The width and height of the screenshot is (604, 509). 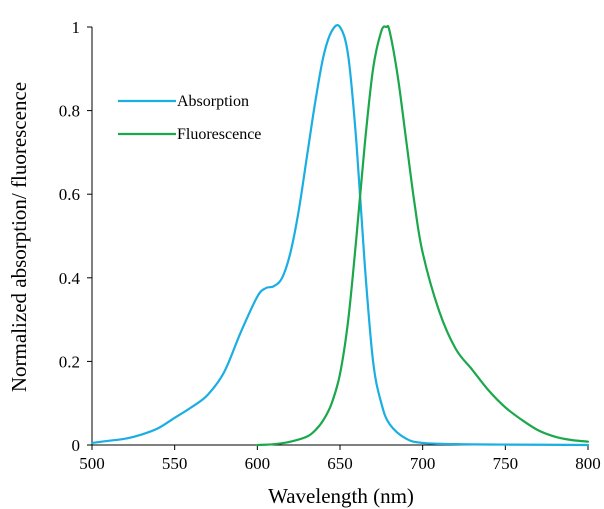 I want to click on legend: Absorption Fluorescence, so click(x=189, y=118).